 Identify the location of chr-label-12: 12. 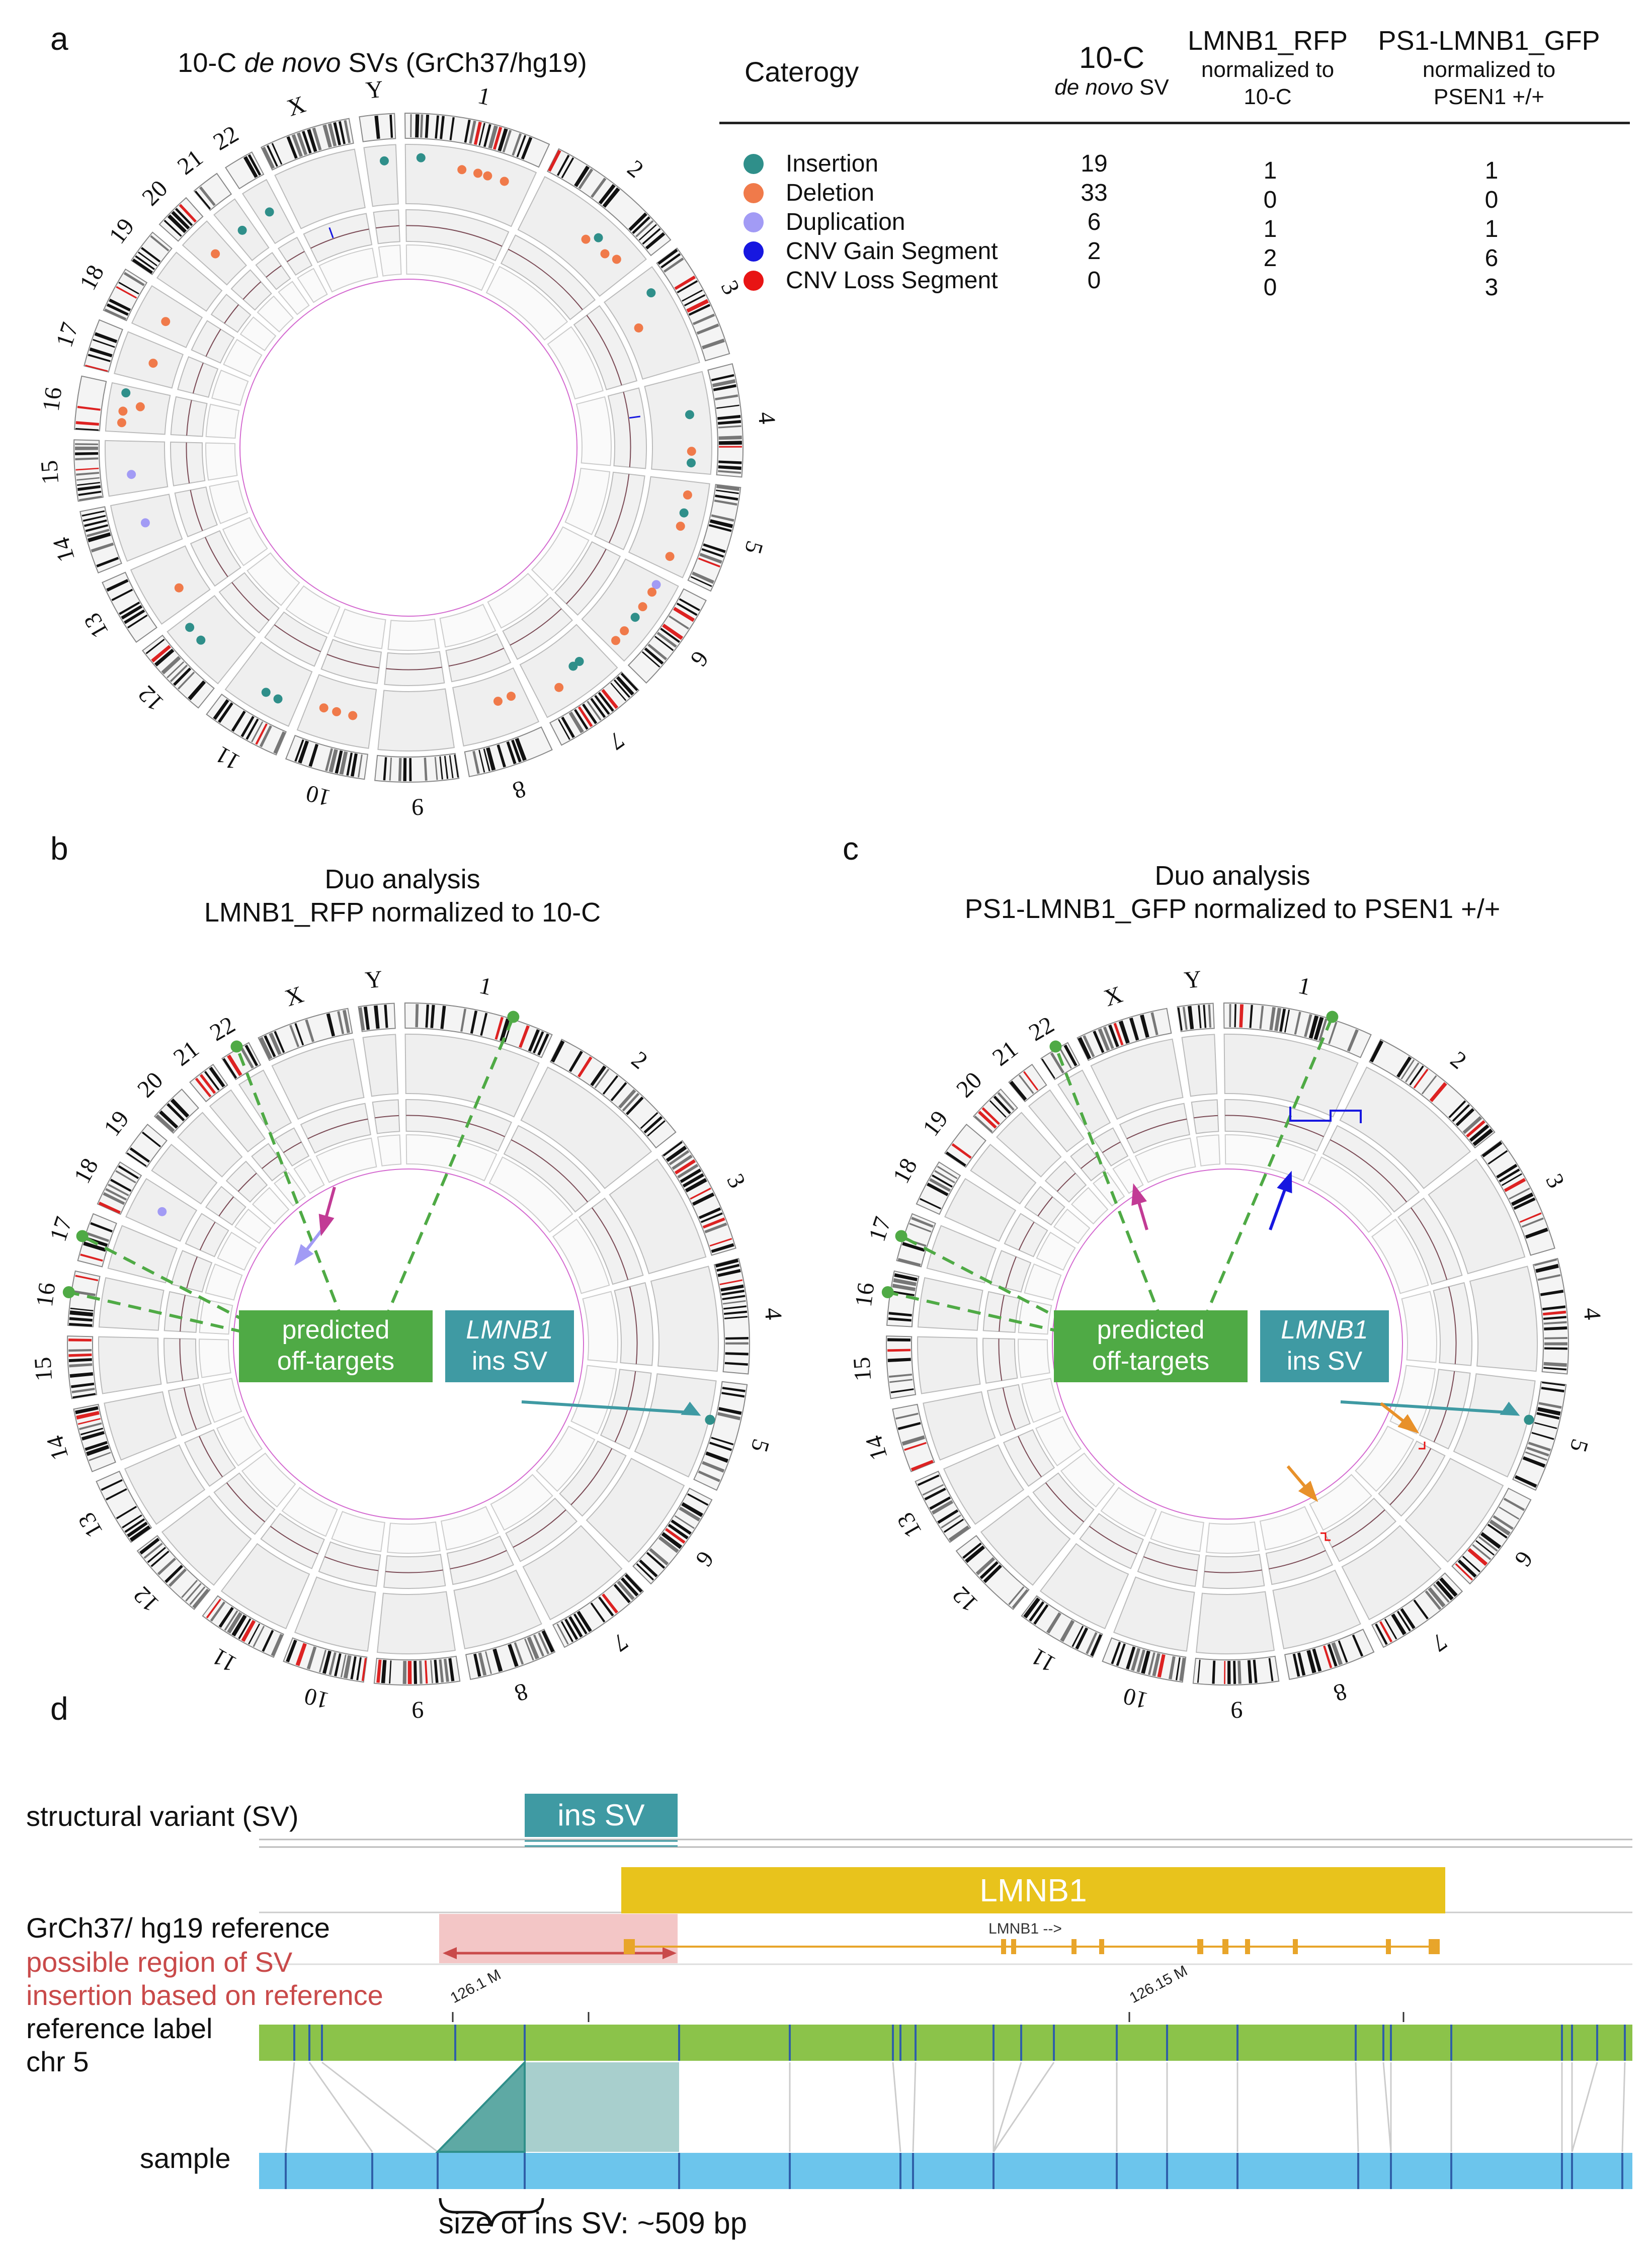
(965, 1599).